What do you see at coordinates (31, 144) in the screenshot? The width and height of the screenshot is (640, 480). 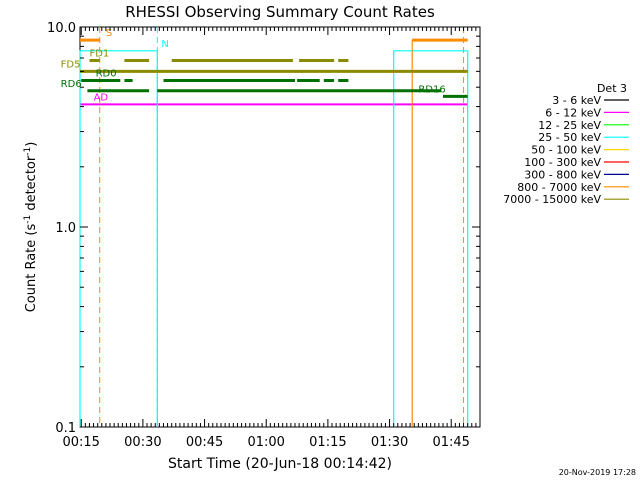 I see `y-axis-label-end: )` at bounding box center [31, 144].